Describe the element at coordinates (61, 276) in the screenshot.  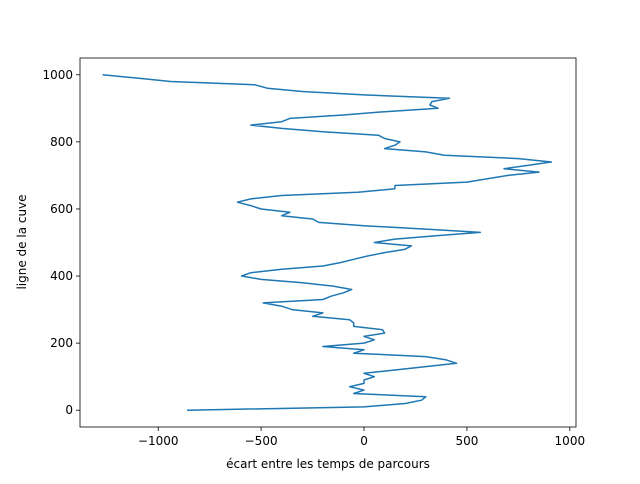
I see `y-tick-label: 400` at that location.